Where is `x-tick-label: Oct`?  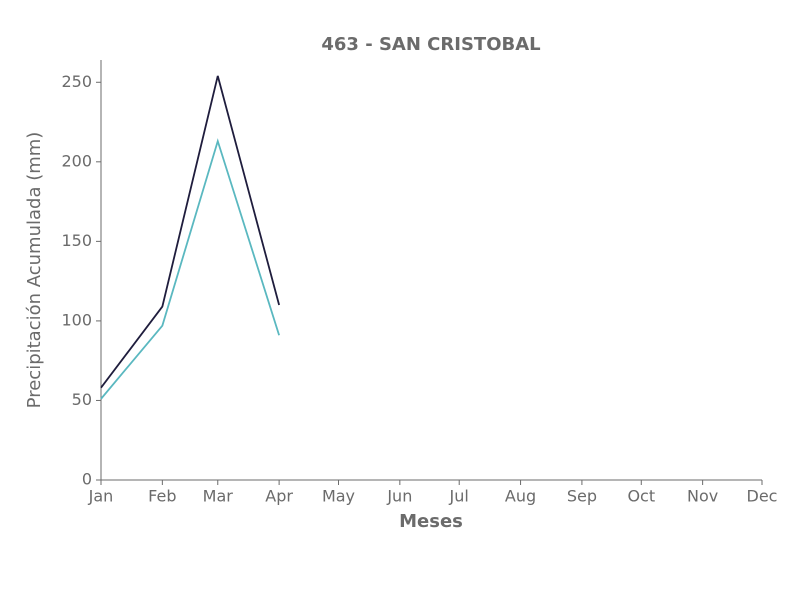
x-tick-label: Oct is located at coordinates (641, 496).